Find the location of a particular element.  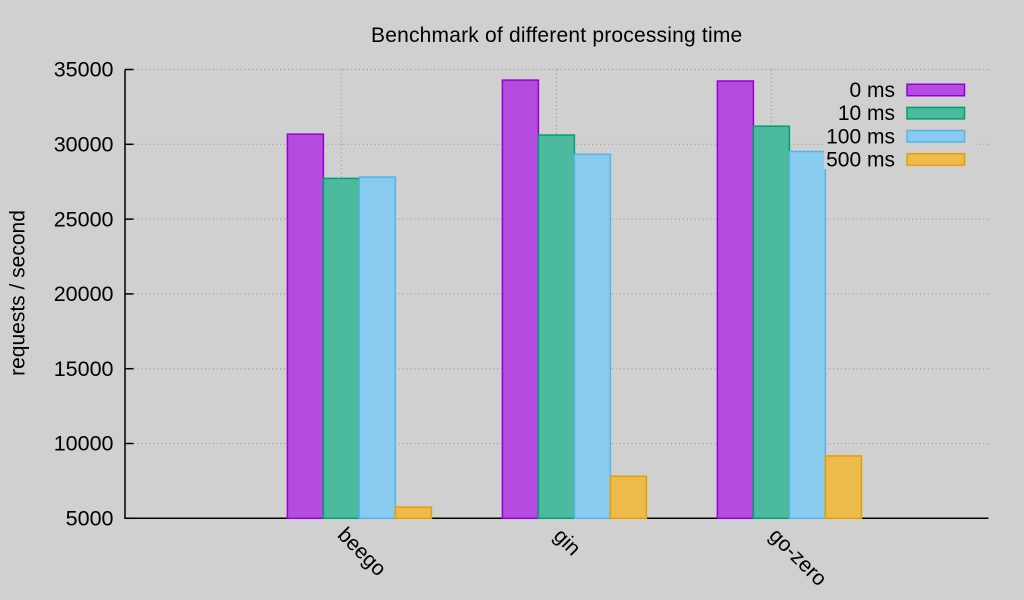

svg-text: 10 ms is located at coordinates (866, 113).